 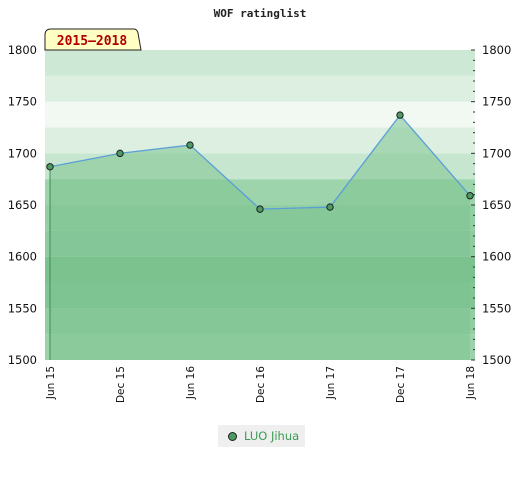 I want to click on x-tick-label: Jun 17, so click(x=331, y=383).